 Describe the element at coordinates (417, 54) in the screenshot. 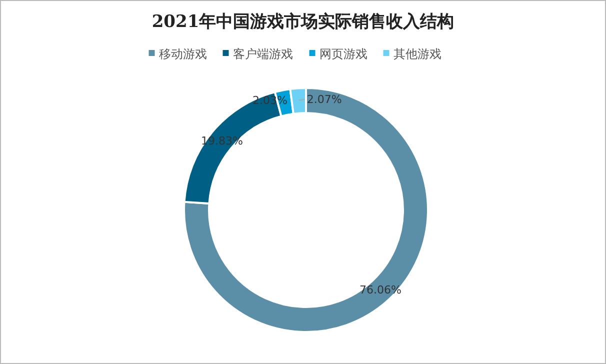

I see `legend-label: 其他游戏` at that location.